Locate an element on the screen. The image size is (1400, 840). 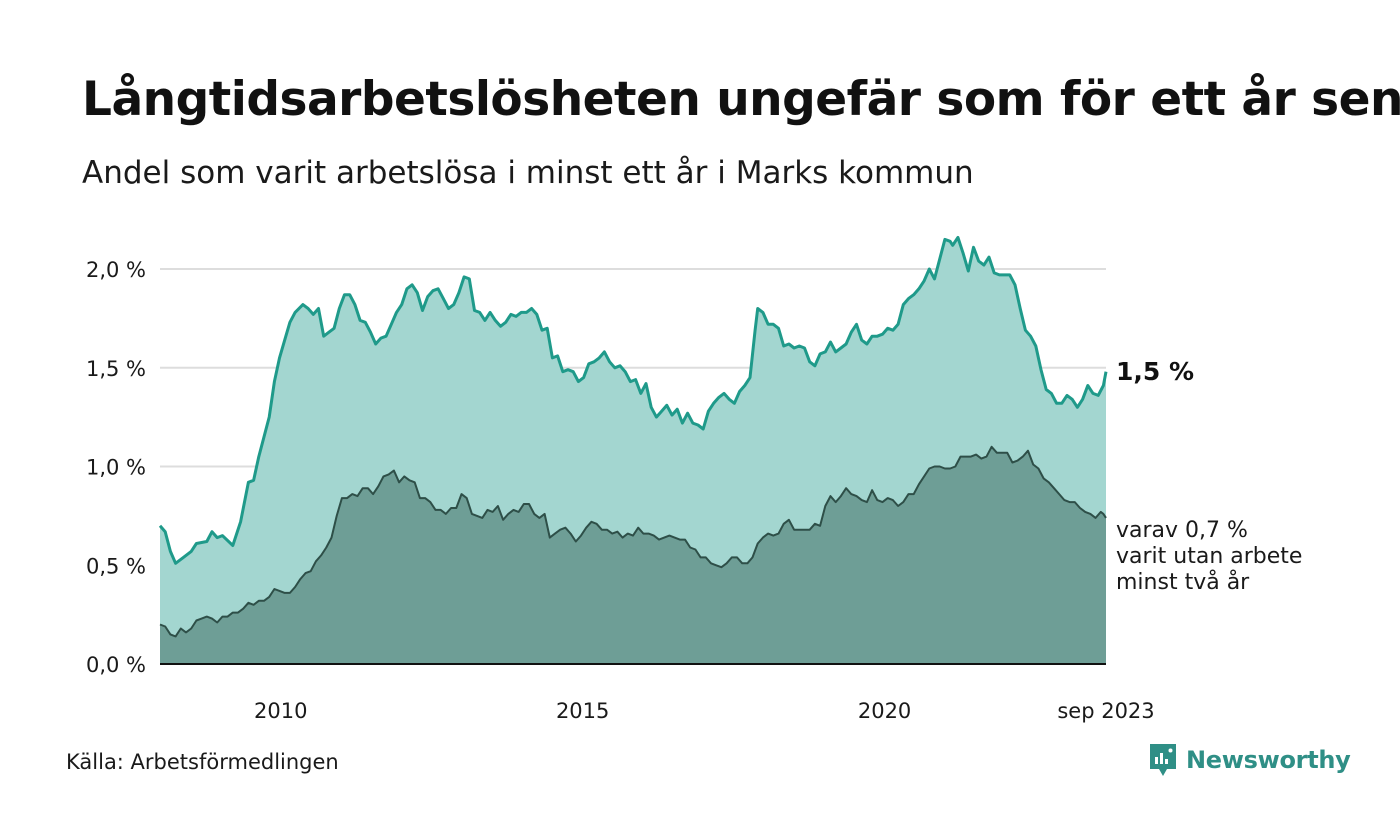
x-tick-label: 2010 is located at coordinates (280, 711).